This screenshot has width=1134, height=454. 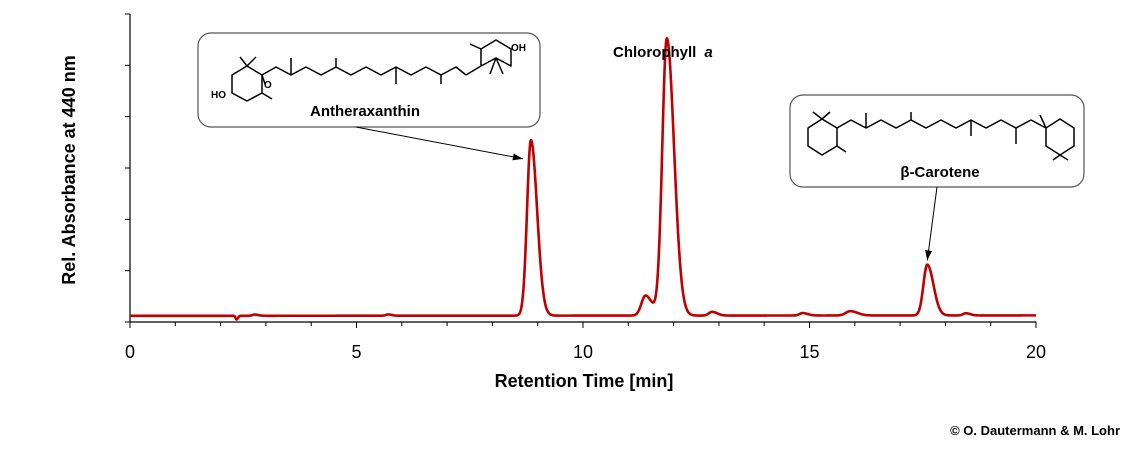 What do you see at coordinates (364, 71) in the screenshot?
I see `anth-polyene-chain` at bounding box center [364, 71].